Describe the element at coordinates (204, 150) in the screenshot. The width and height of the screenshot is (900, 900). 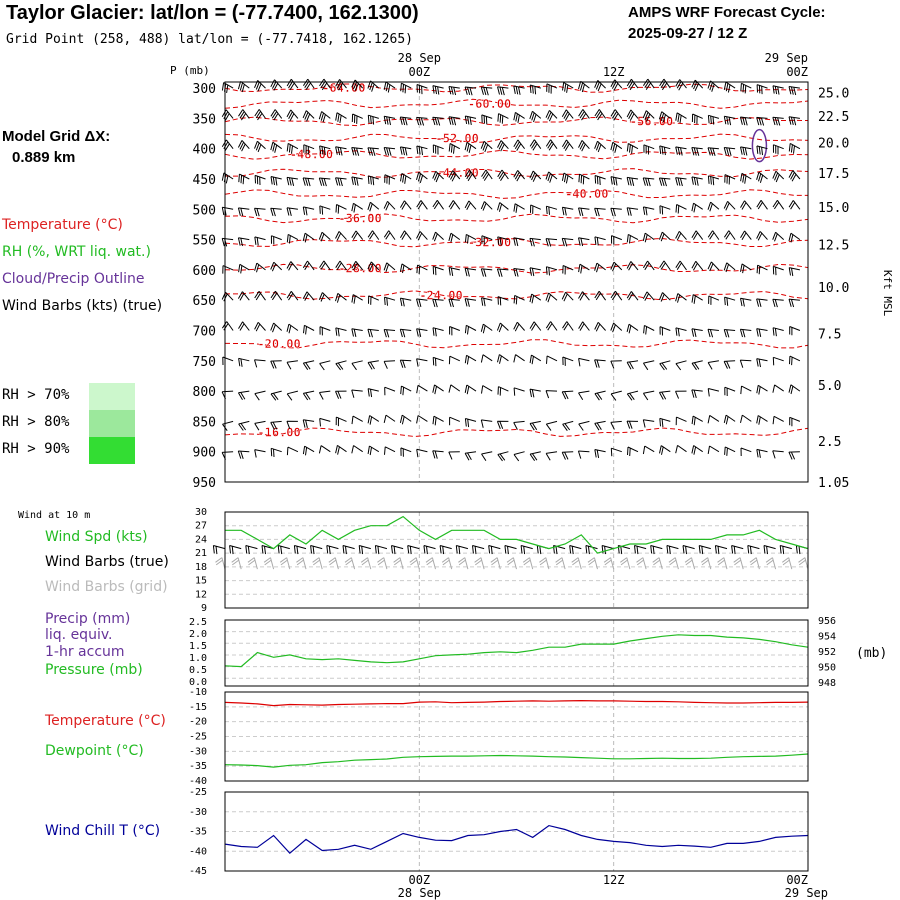
I see `pressure-tick-label: 400` at that location.